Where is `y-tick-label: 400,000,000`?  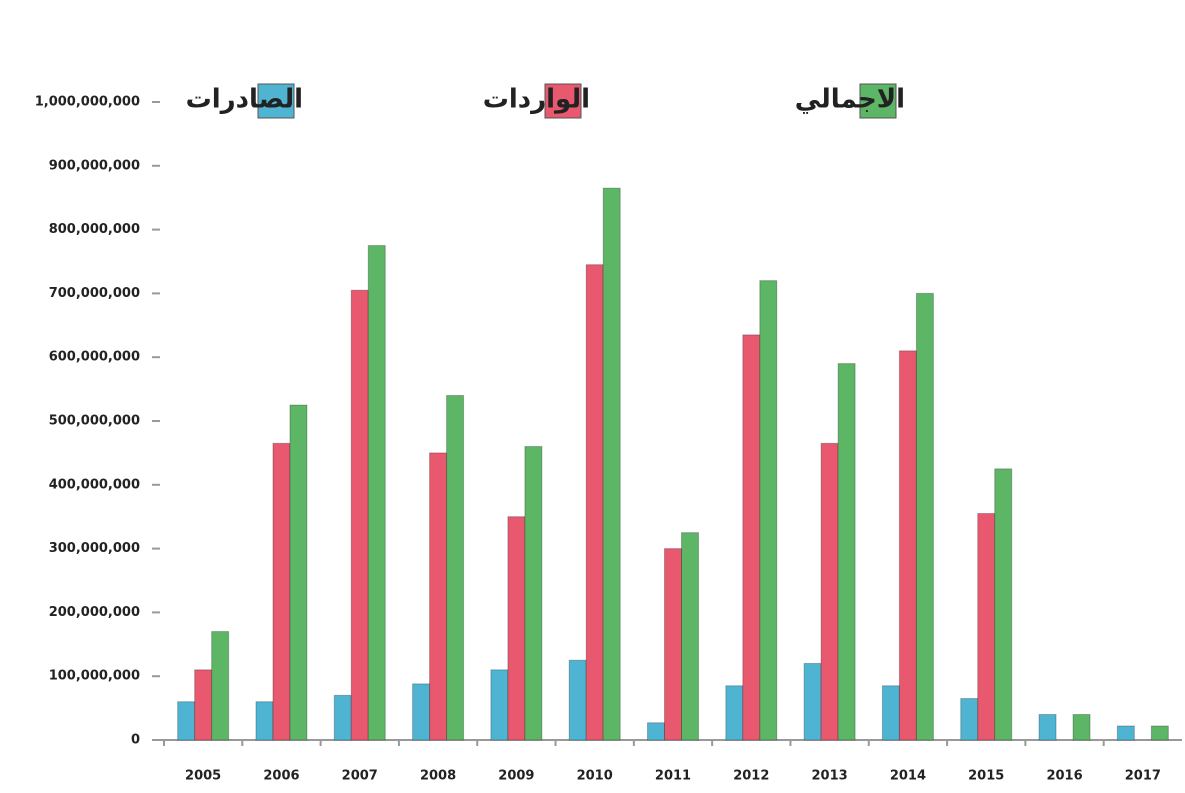
y-tick-label: 400,000,000 is located at coordinates (94, 484).